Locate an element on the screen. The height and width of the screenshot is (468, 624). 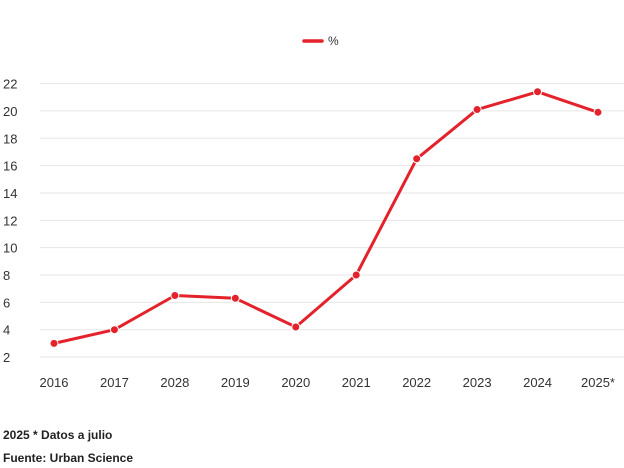
x-tick-label-2023: 2023 is located at coordinates (477, 382).